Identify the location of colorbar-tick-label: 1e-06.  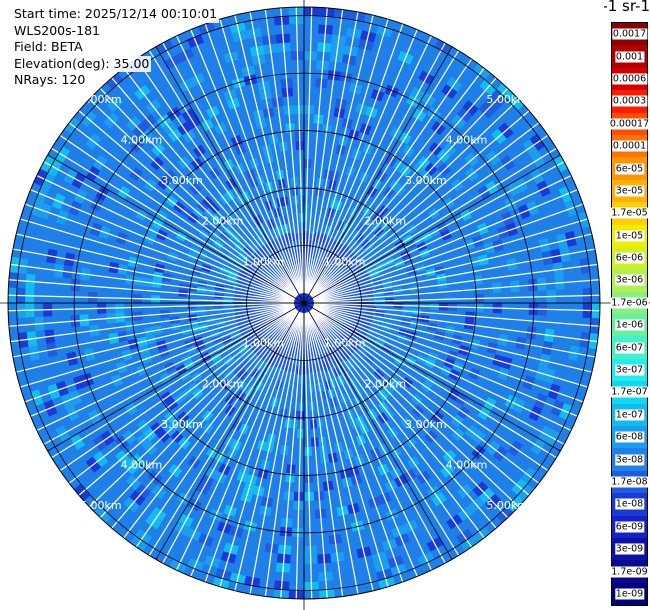
(629, 325).